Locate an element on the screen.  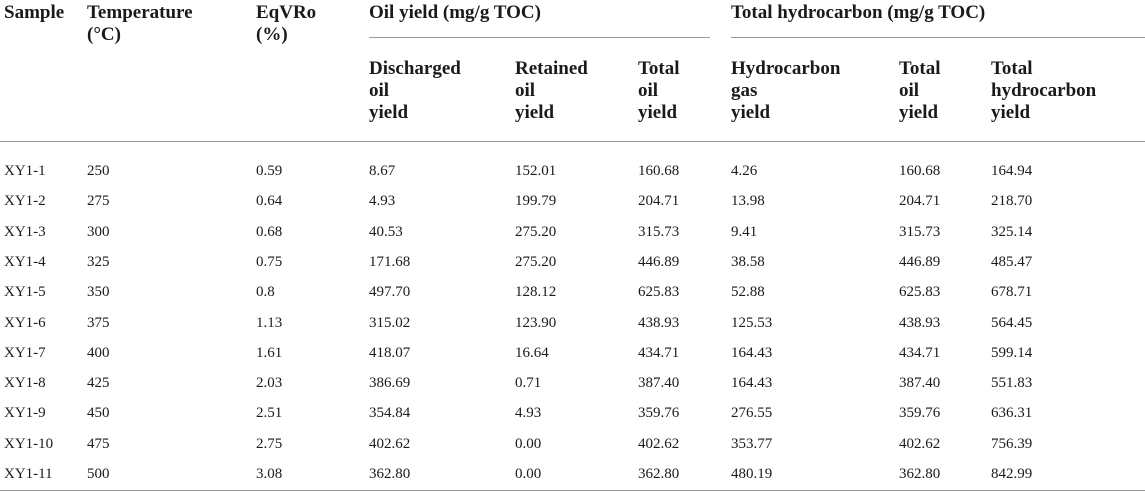
cell-temperature: 350 is located at coordinates (98, 292).